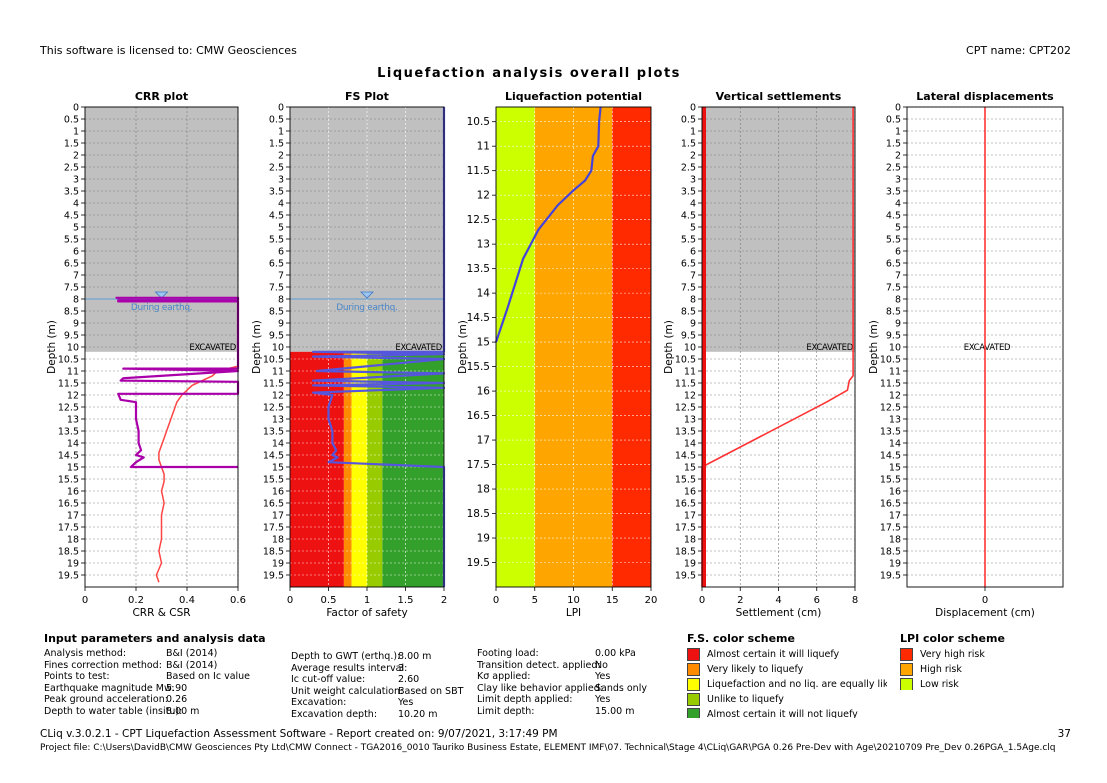 Image resolution: width=1107 pixels, height=783 pixels. Describe the element at coordinates (418, 348) in the screenshot. I see `fs-excavated-label: EXCAVATED` at that location.